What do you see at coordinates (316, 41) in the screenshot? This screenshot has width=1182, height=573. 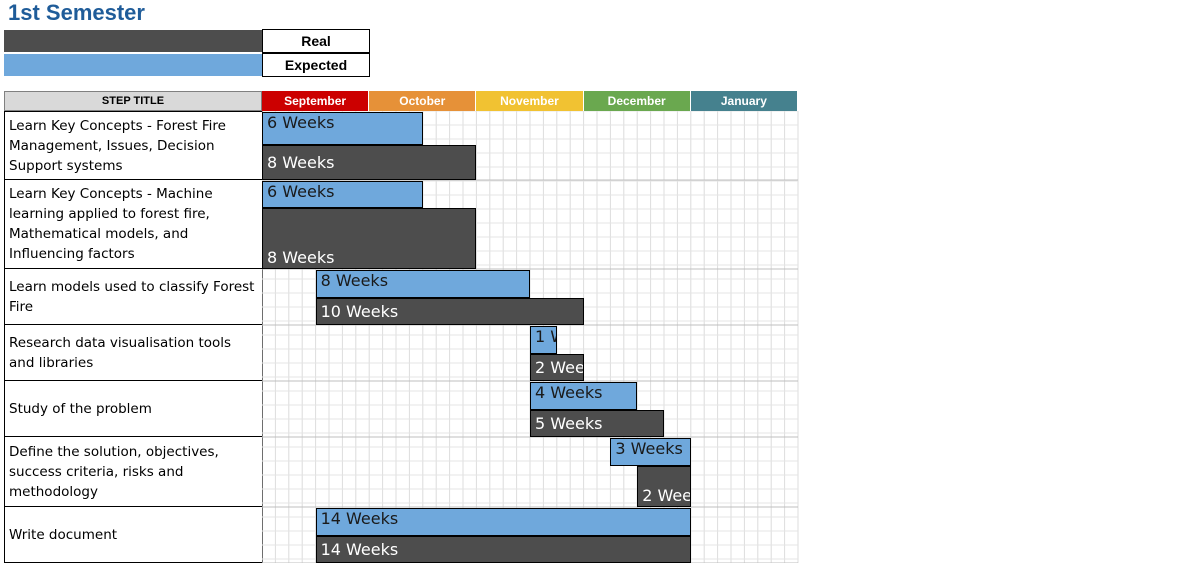 I see `legend-real-label: Real` at bounding box center [316, 41].